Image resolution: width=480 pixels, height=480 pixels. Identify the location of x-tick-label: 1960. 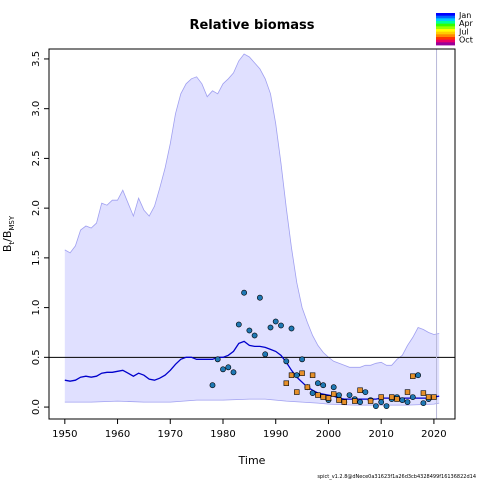
(117, 434).